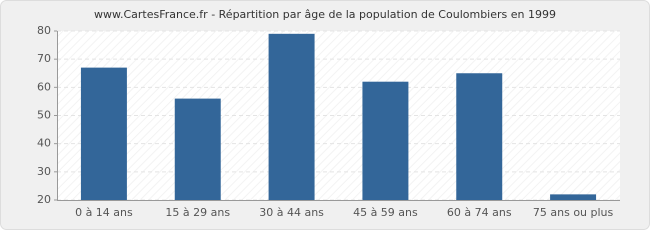 Image resolution: width=650 pixels, height=240 pixels. I want to click on y-tick-label: 60, so click(44, 86).